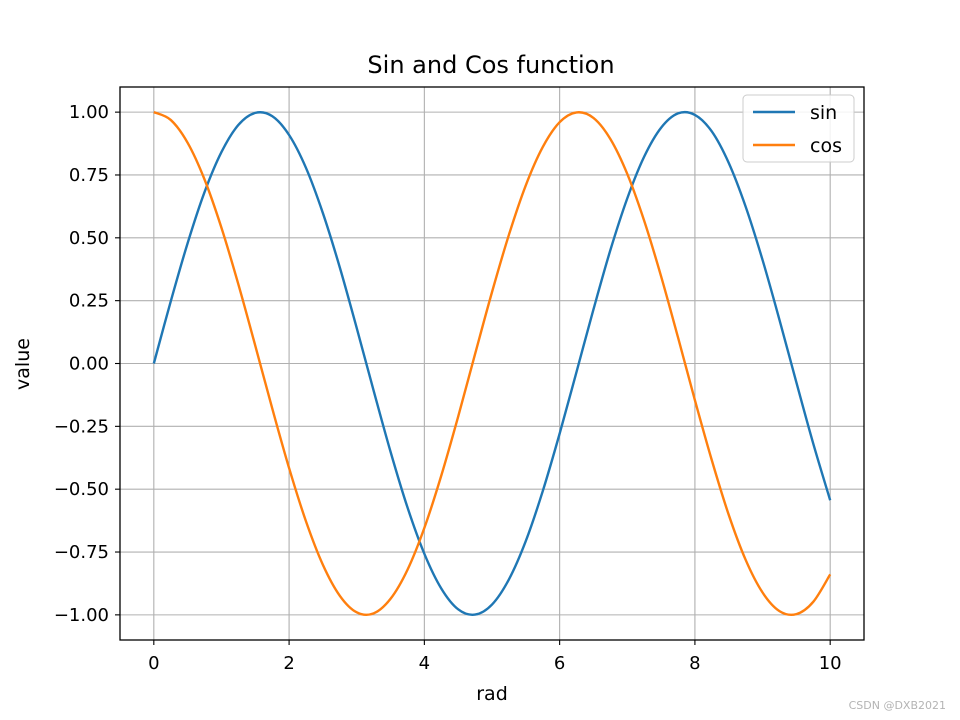 The image size is (960, 720). I want to click on legend-label-sin: sin, so click(823, 113).